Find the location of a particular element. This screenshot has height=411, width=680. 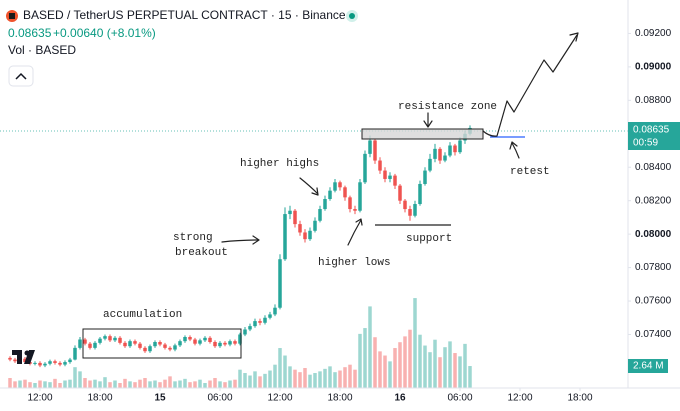

arrow is located at coordinates (428, 120).